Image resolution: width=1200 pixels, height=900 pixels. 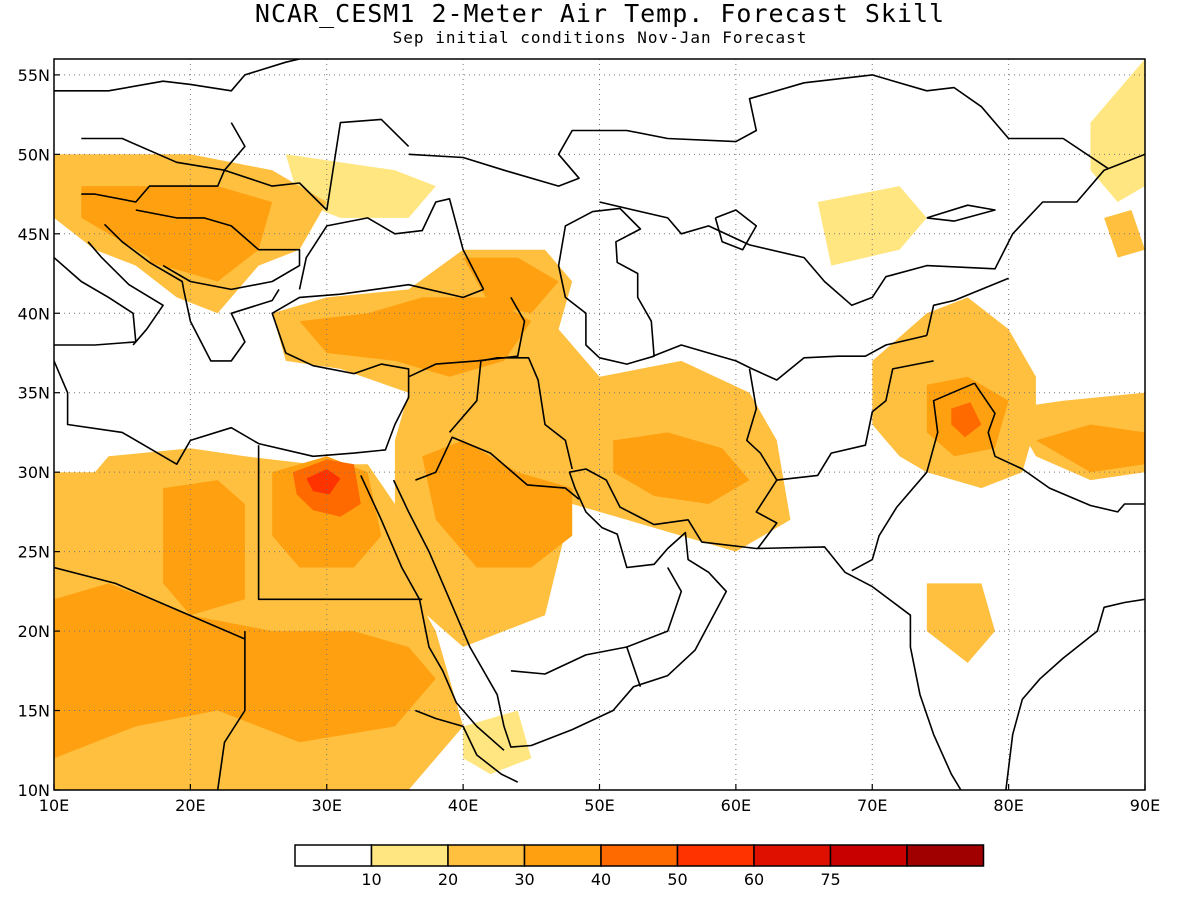 What do you see at coordinates (758, 130) in the screenshot?
I see `boundary-russia-border` at bounding box center [758, 130].